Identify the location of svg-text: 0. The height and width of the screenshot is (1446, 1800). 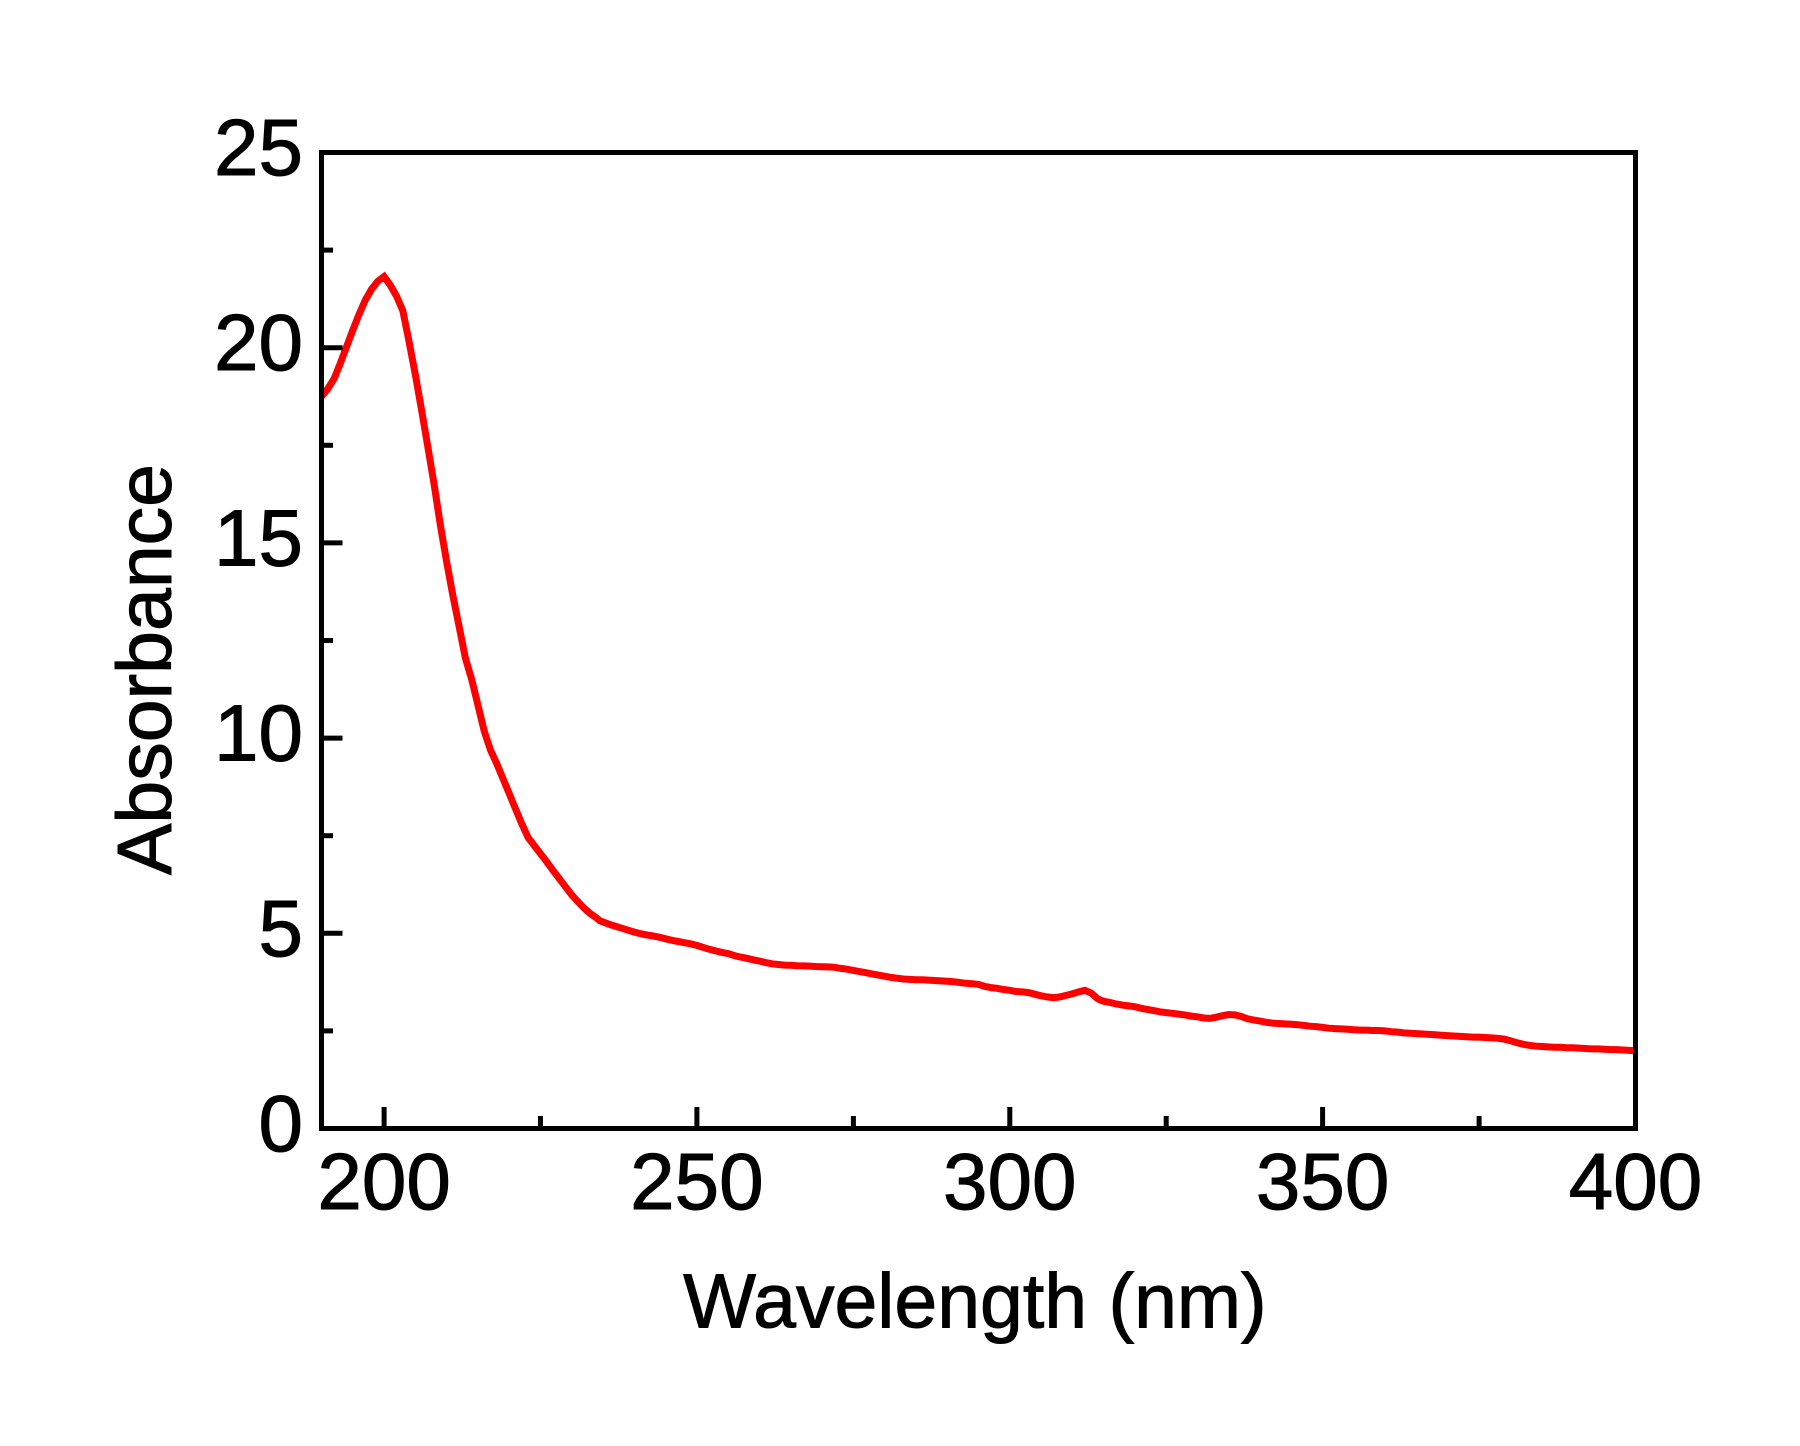
(281, 1123).